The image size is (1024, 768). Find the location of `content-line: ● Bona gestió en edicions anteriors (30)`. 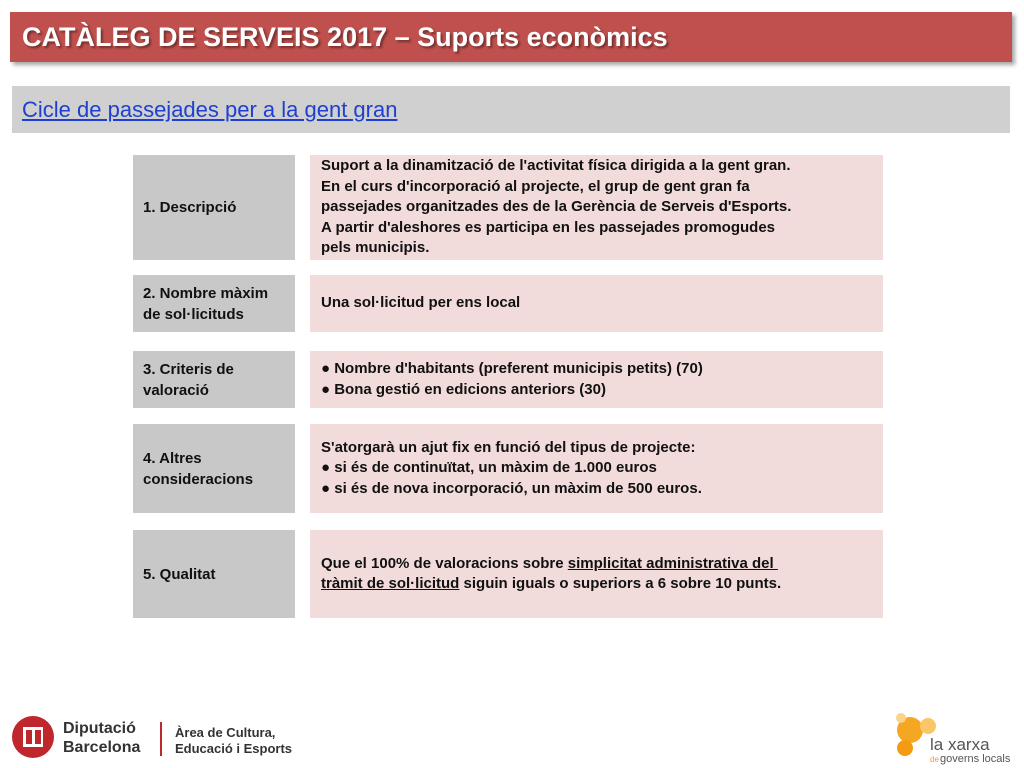

content-line: ● Bona gestió en edicions anteriors (30) is located at coordinates (463, 389).